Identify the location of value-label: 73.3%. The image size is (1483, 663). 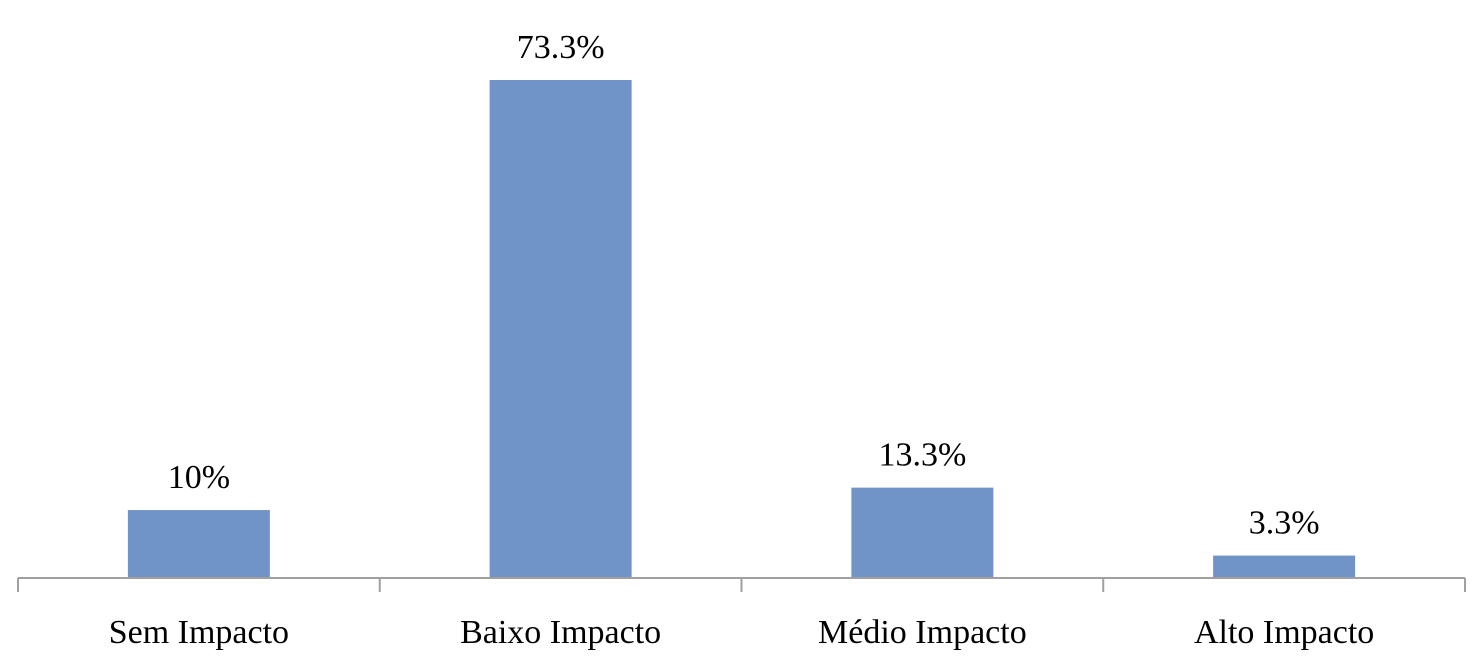
(561, 47).